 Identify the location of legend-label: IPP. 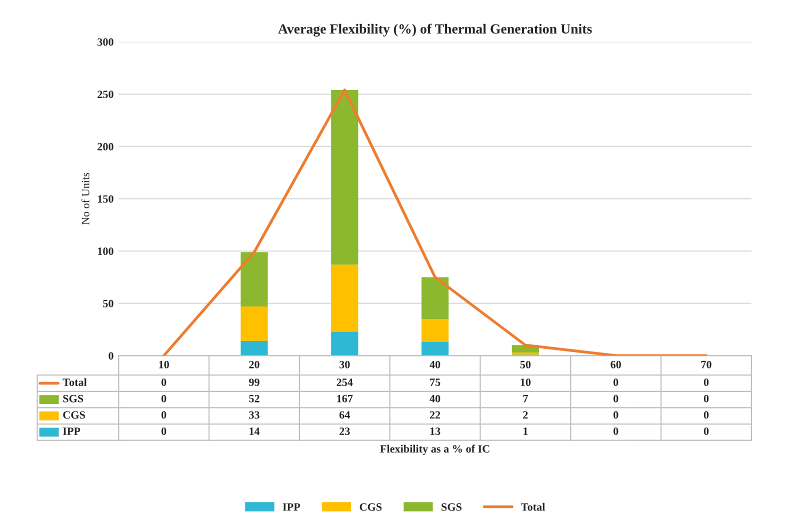
(291, 507).